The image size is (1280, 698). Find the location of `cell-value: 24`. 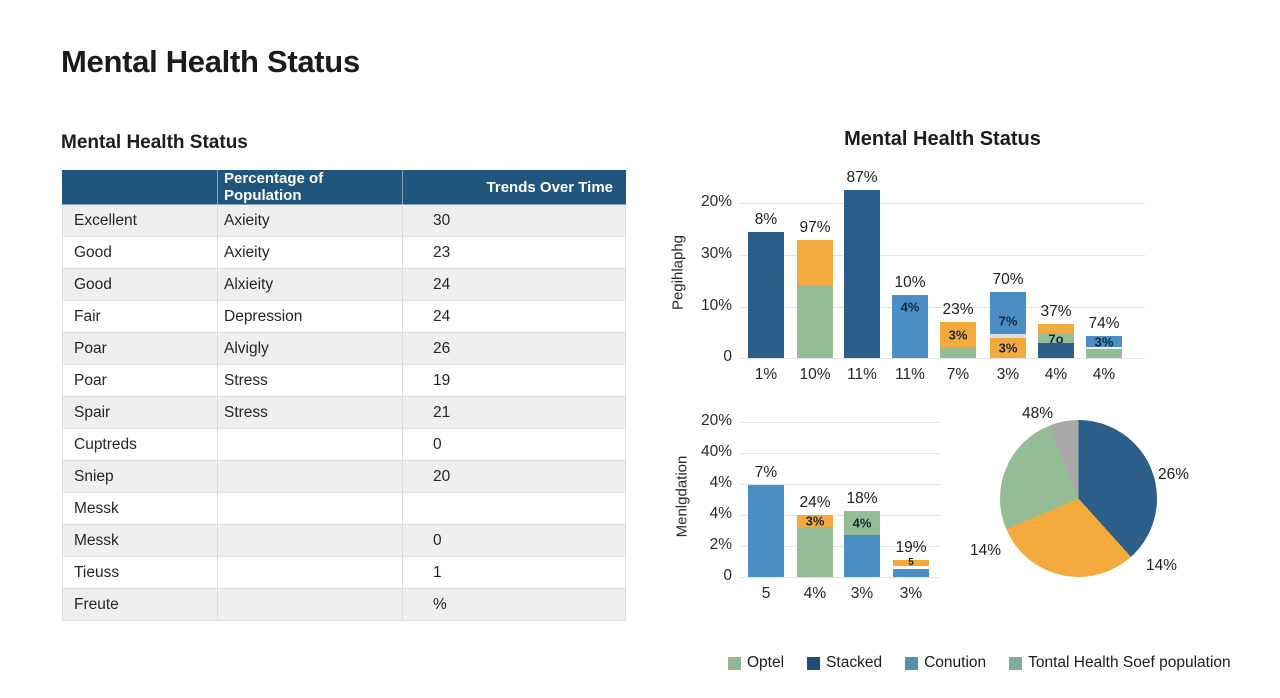

cell-value: 24 is located at coordinates (514, 316).